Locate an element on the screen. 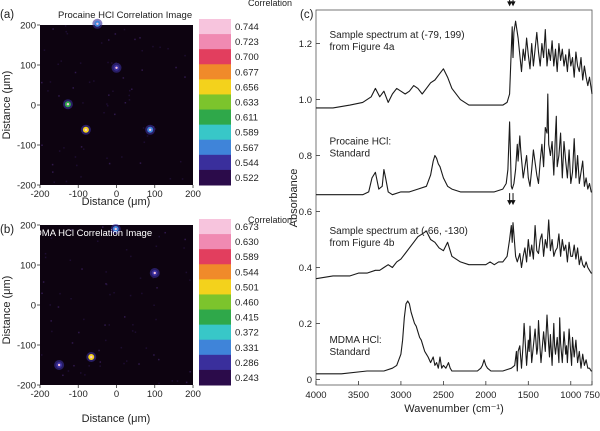 This screenshot has height=431, width=600. spectrum-annotation: Procaine HCl: is located at coordinates (360, 141).